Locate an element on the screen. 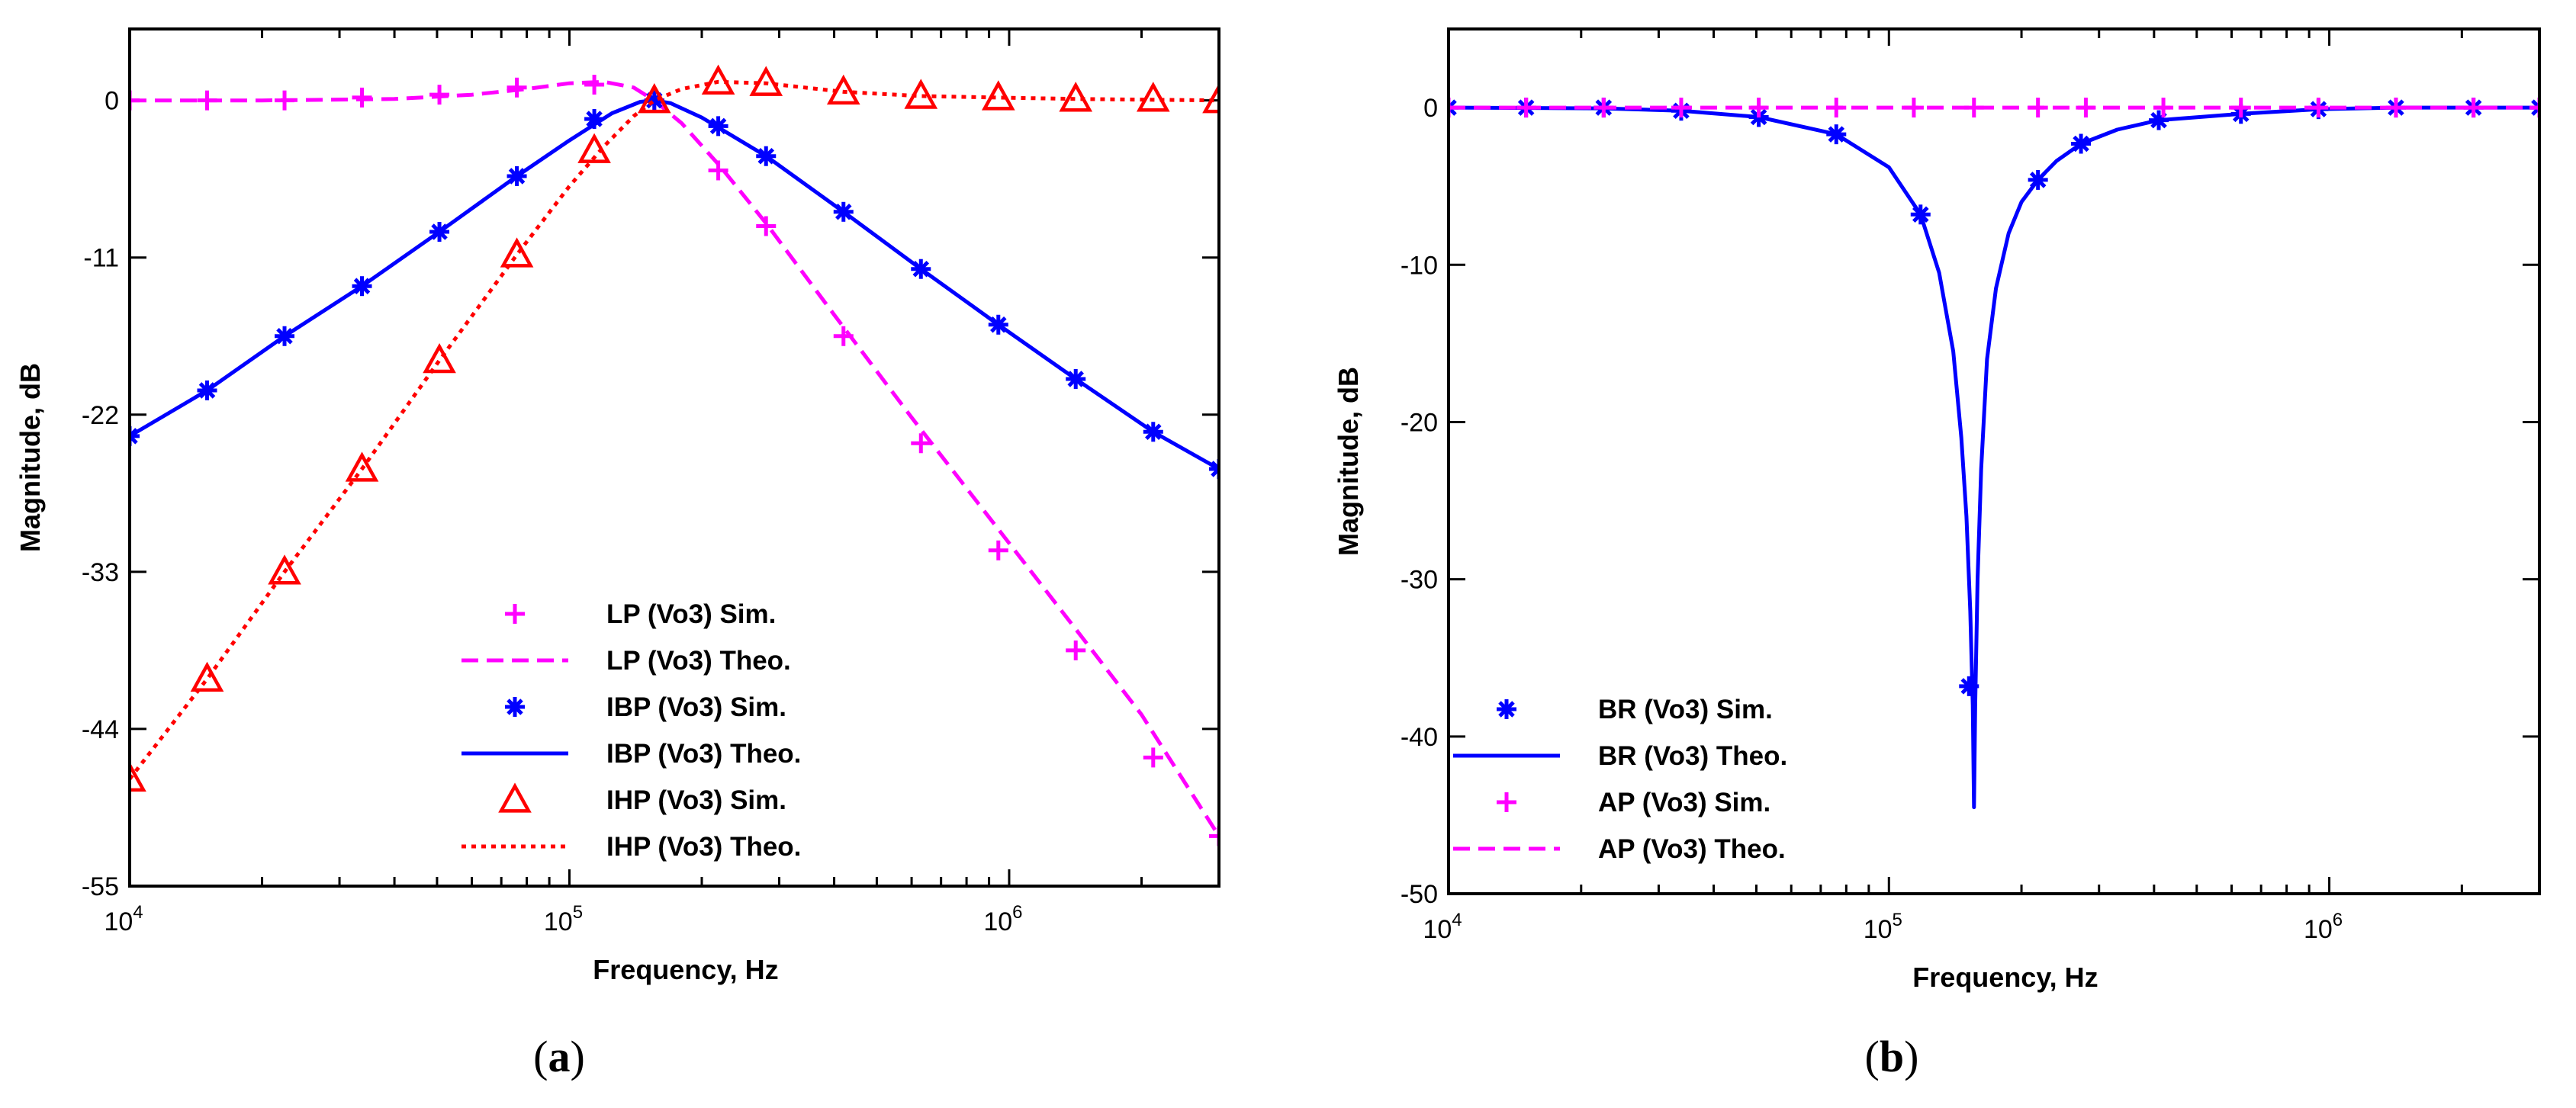 Image resolution: width=2576 pixels, height=1108 pixels. y-tick-label: -22 is located at coordinates (101, 415).